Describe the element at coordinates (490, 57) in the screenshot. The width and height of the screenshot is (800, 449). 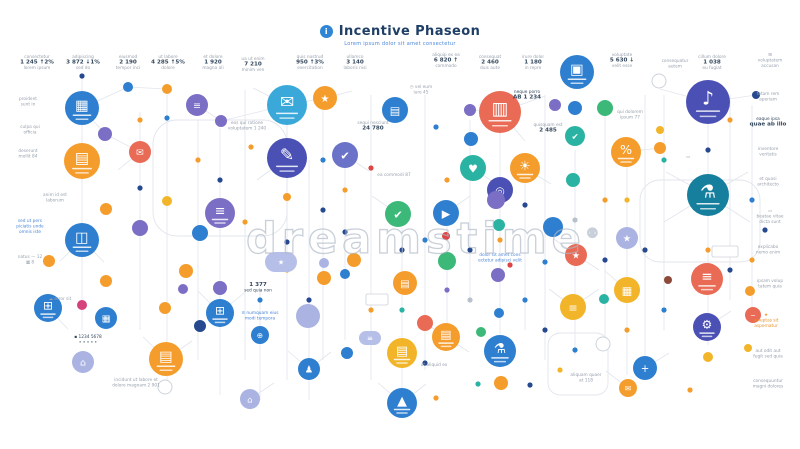
I see `micro-label-line: consequat` at that location.